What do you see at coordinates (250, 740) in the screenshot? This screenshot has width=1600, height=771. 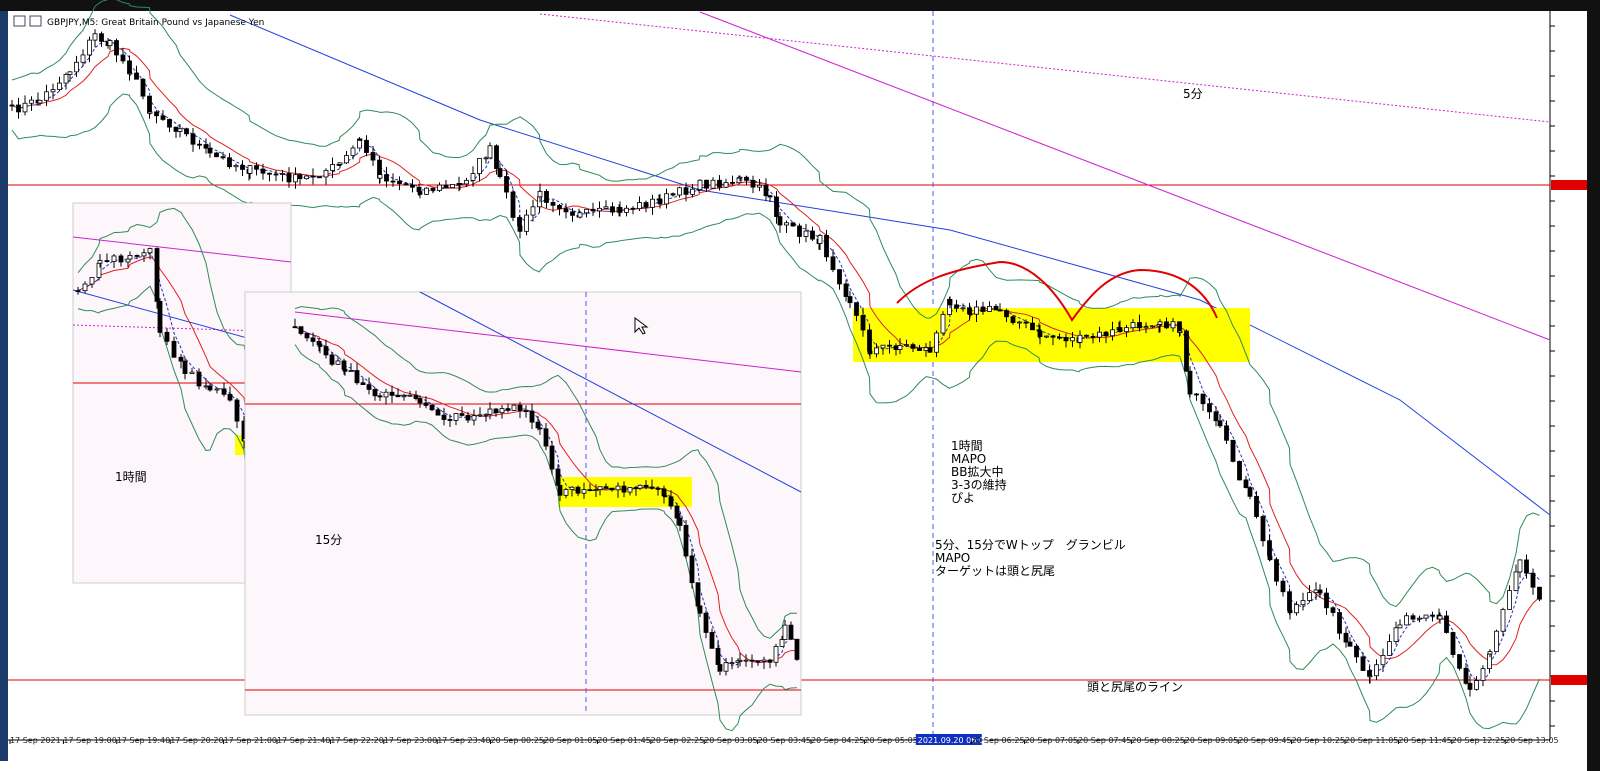 I see `time-label: 17 Sep 21:00` at bounding box center [250, 740].